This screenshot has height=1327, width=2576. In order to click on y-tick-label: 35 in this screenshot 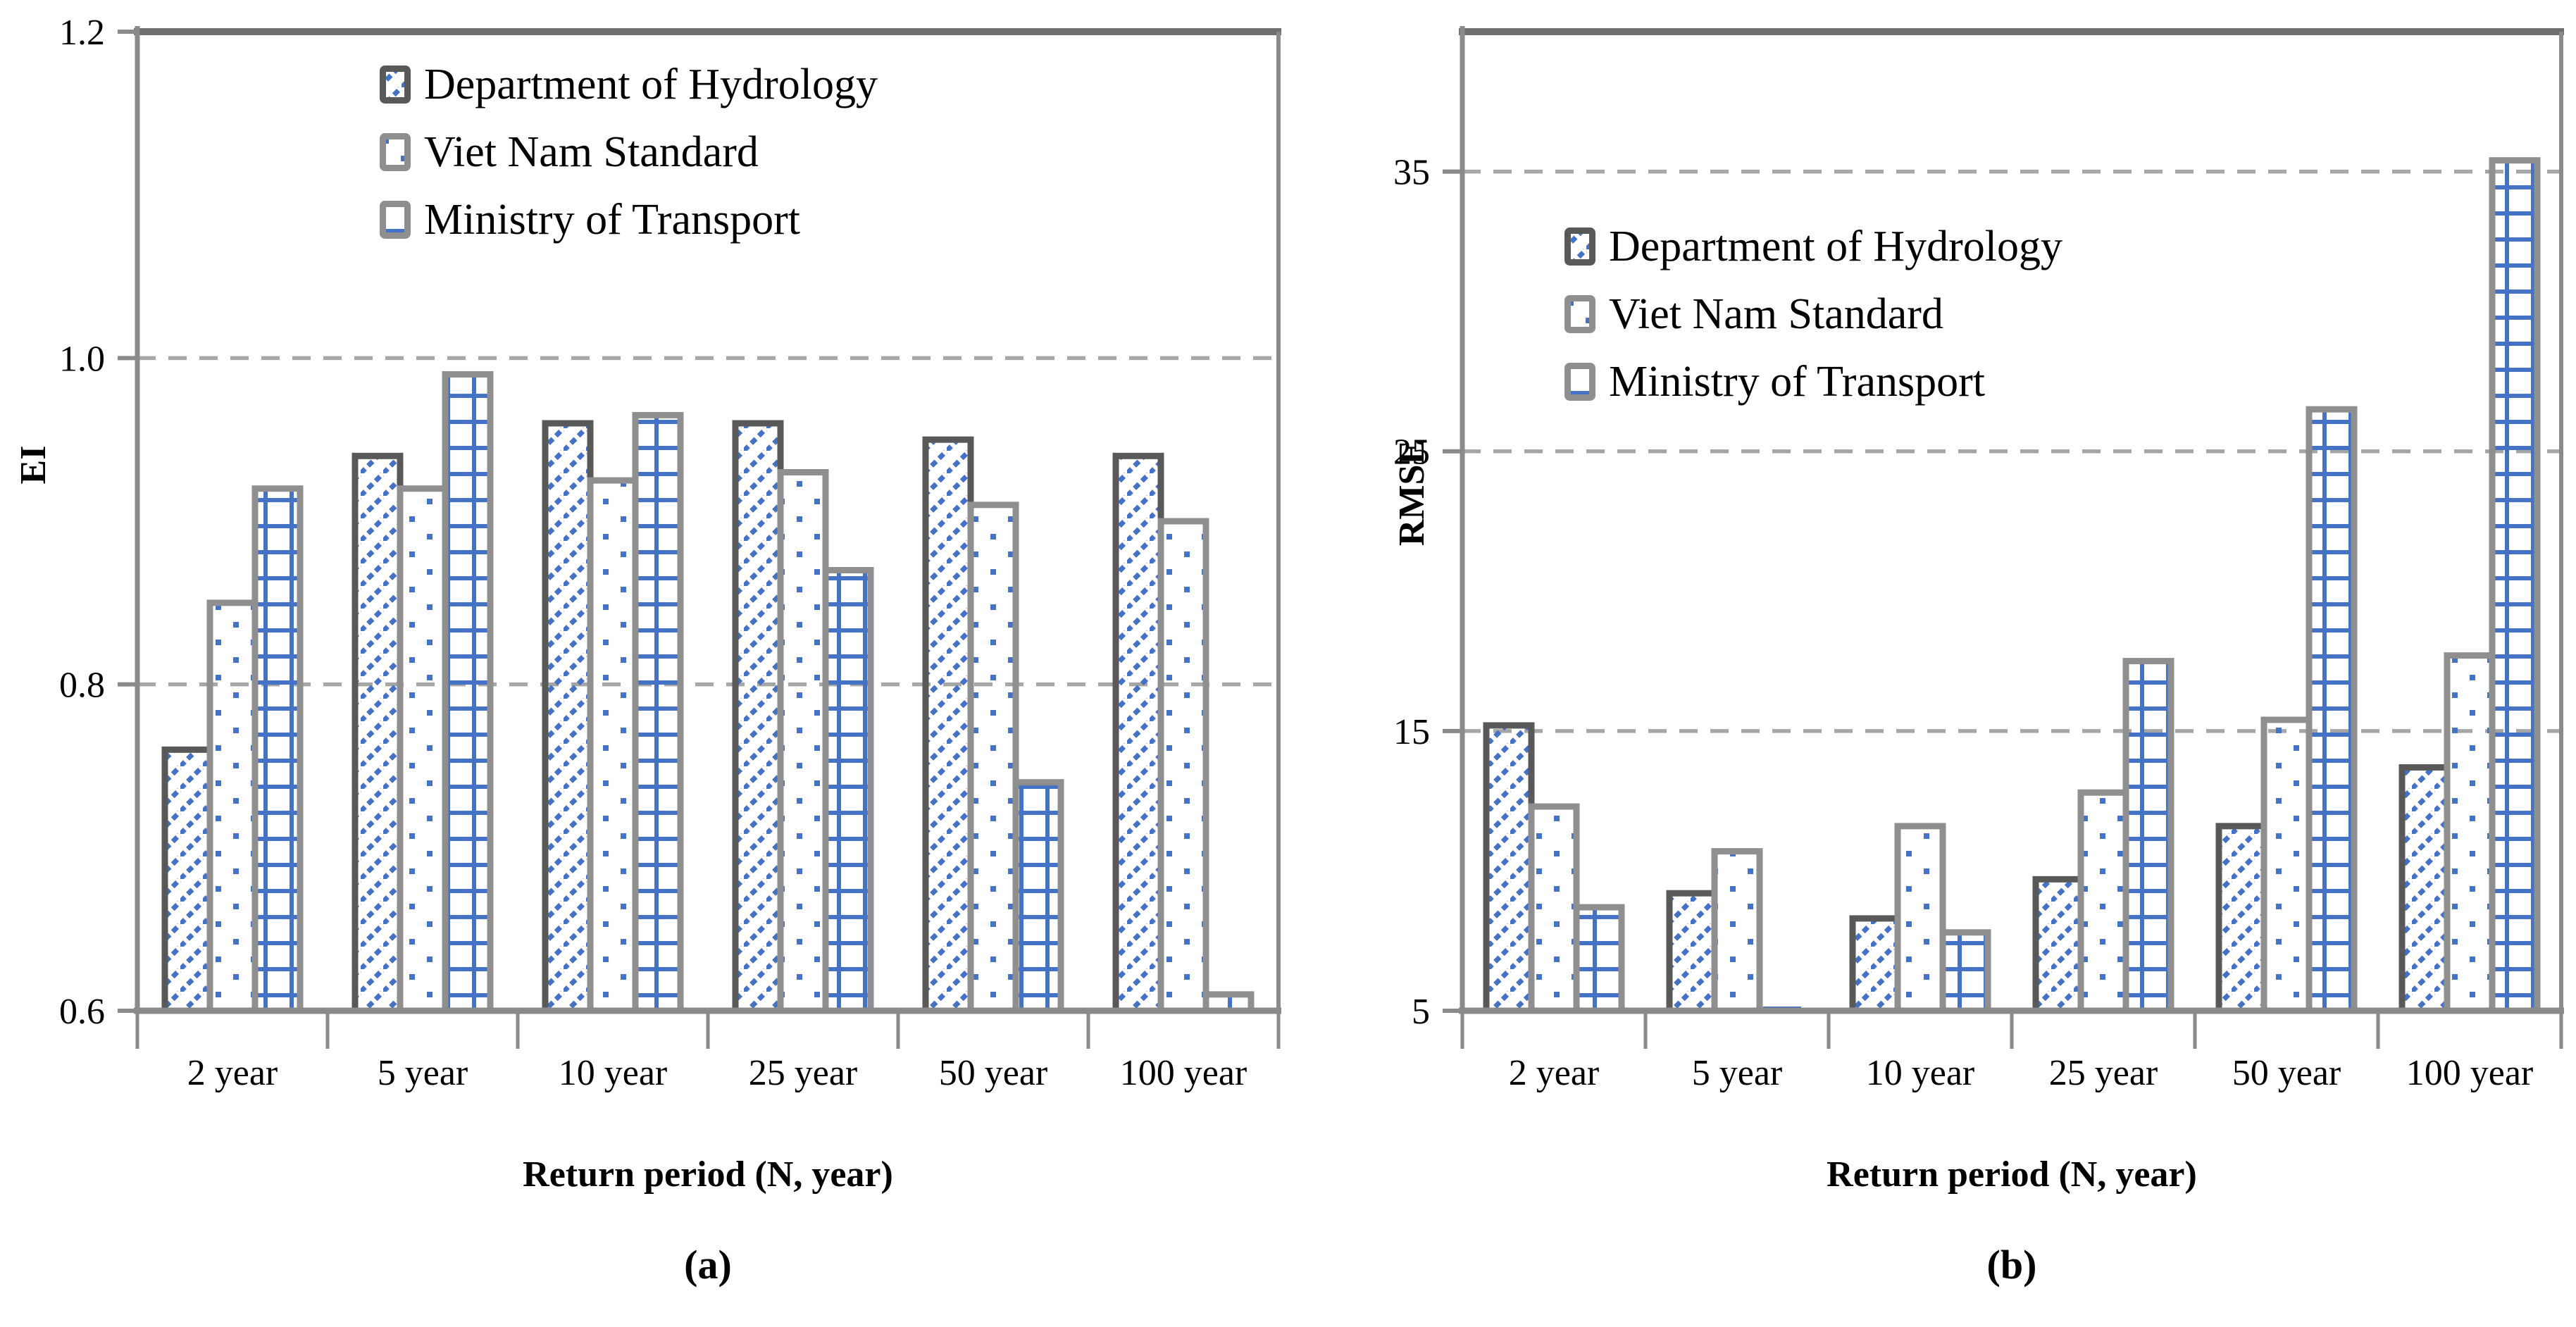, I will do `click(1411, 173)`.